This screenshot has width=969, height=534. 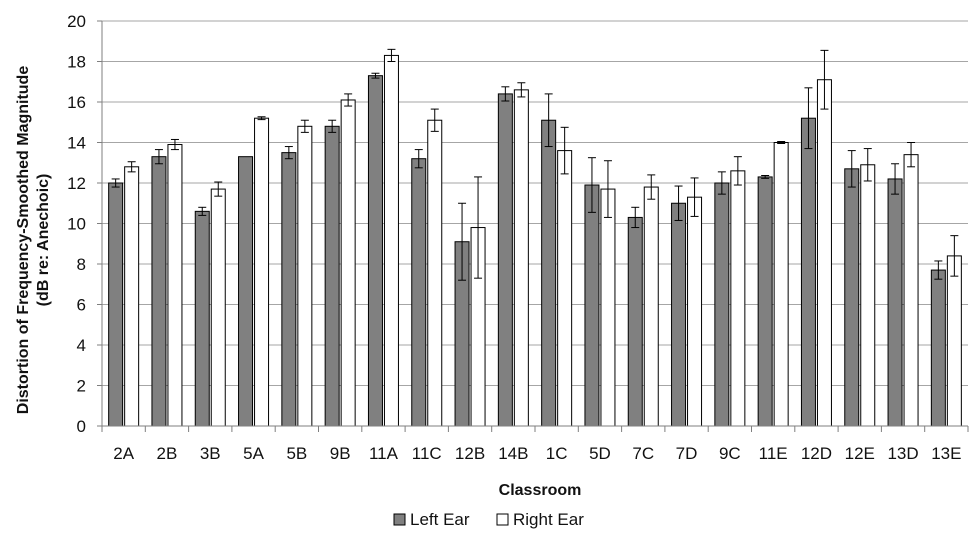 I want to click on x-tick-label: 7D, so click(x=687, y=453).